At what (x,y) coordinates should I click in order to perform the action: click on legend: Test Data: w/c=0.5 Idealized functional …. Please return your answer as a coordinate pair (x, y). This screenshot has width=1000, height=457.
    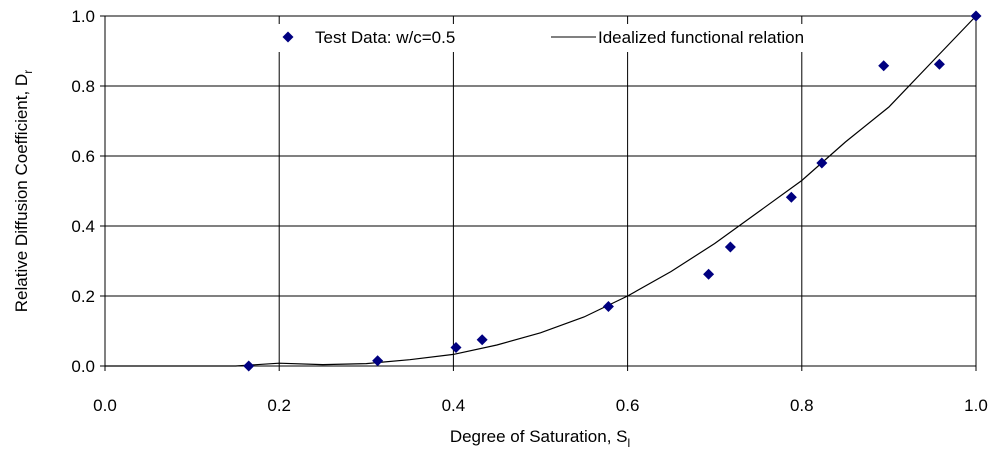
    Looking at the image, I should click on (582, 38).